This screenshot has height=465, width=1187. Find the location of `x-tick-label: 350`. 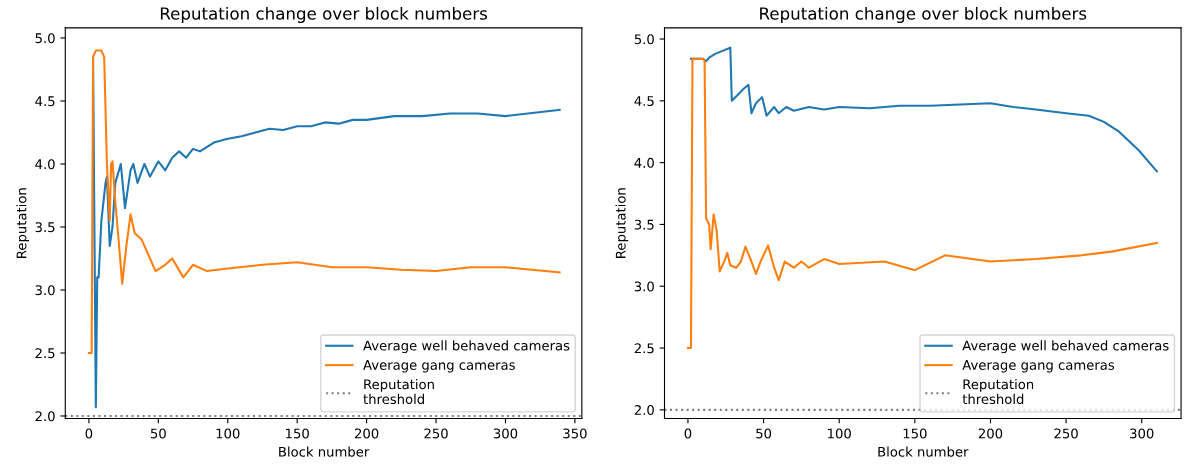

x-tick-label: 350 is located at coordinates (575, 433).